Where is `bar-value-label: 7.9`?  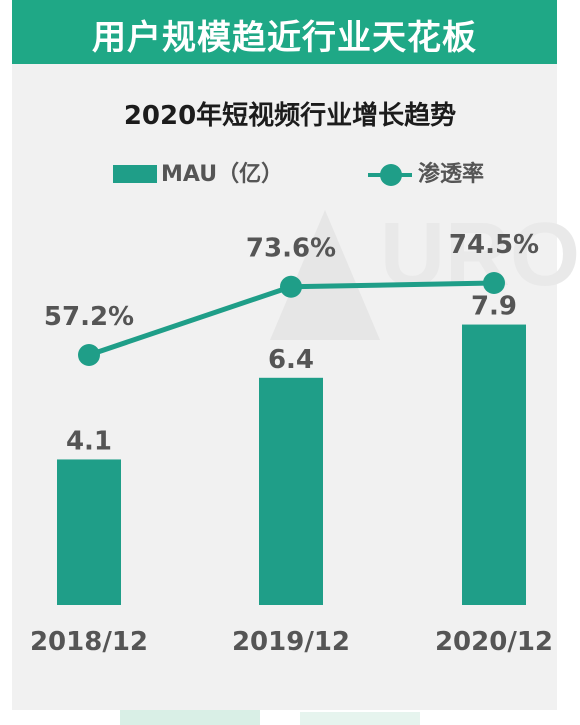
bar-value-label: 7.9 is located at coordinates (494, 307).